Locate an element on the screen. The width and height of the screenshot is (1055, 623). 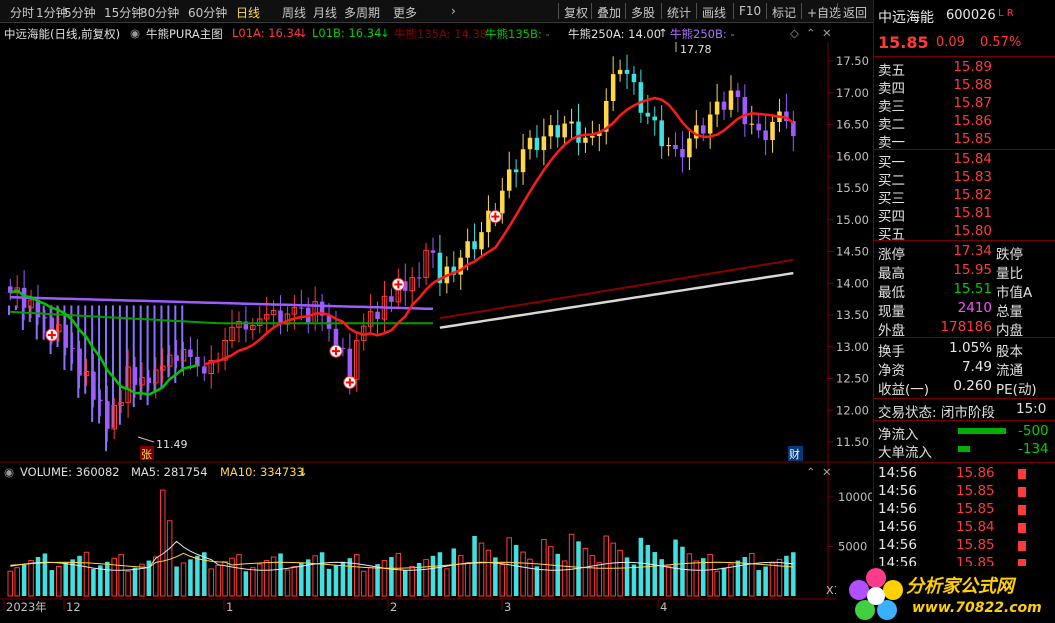
period-tab: 周线 is located at coordinates (294, 13).